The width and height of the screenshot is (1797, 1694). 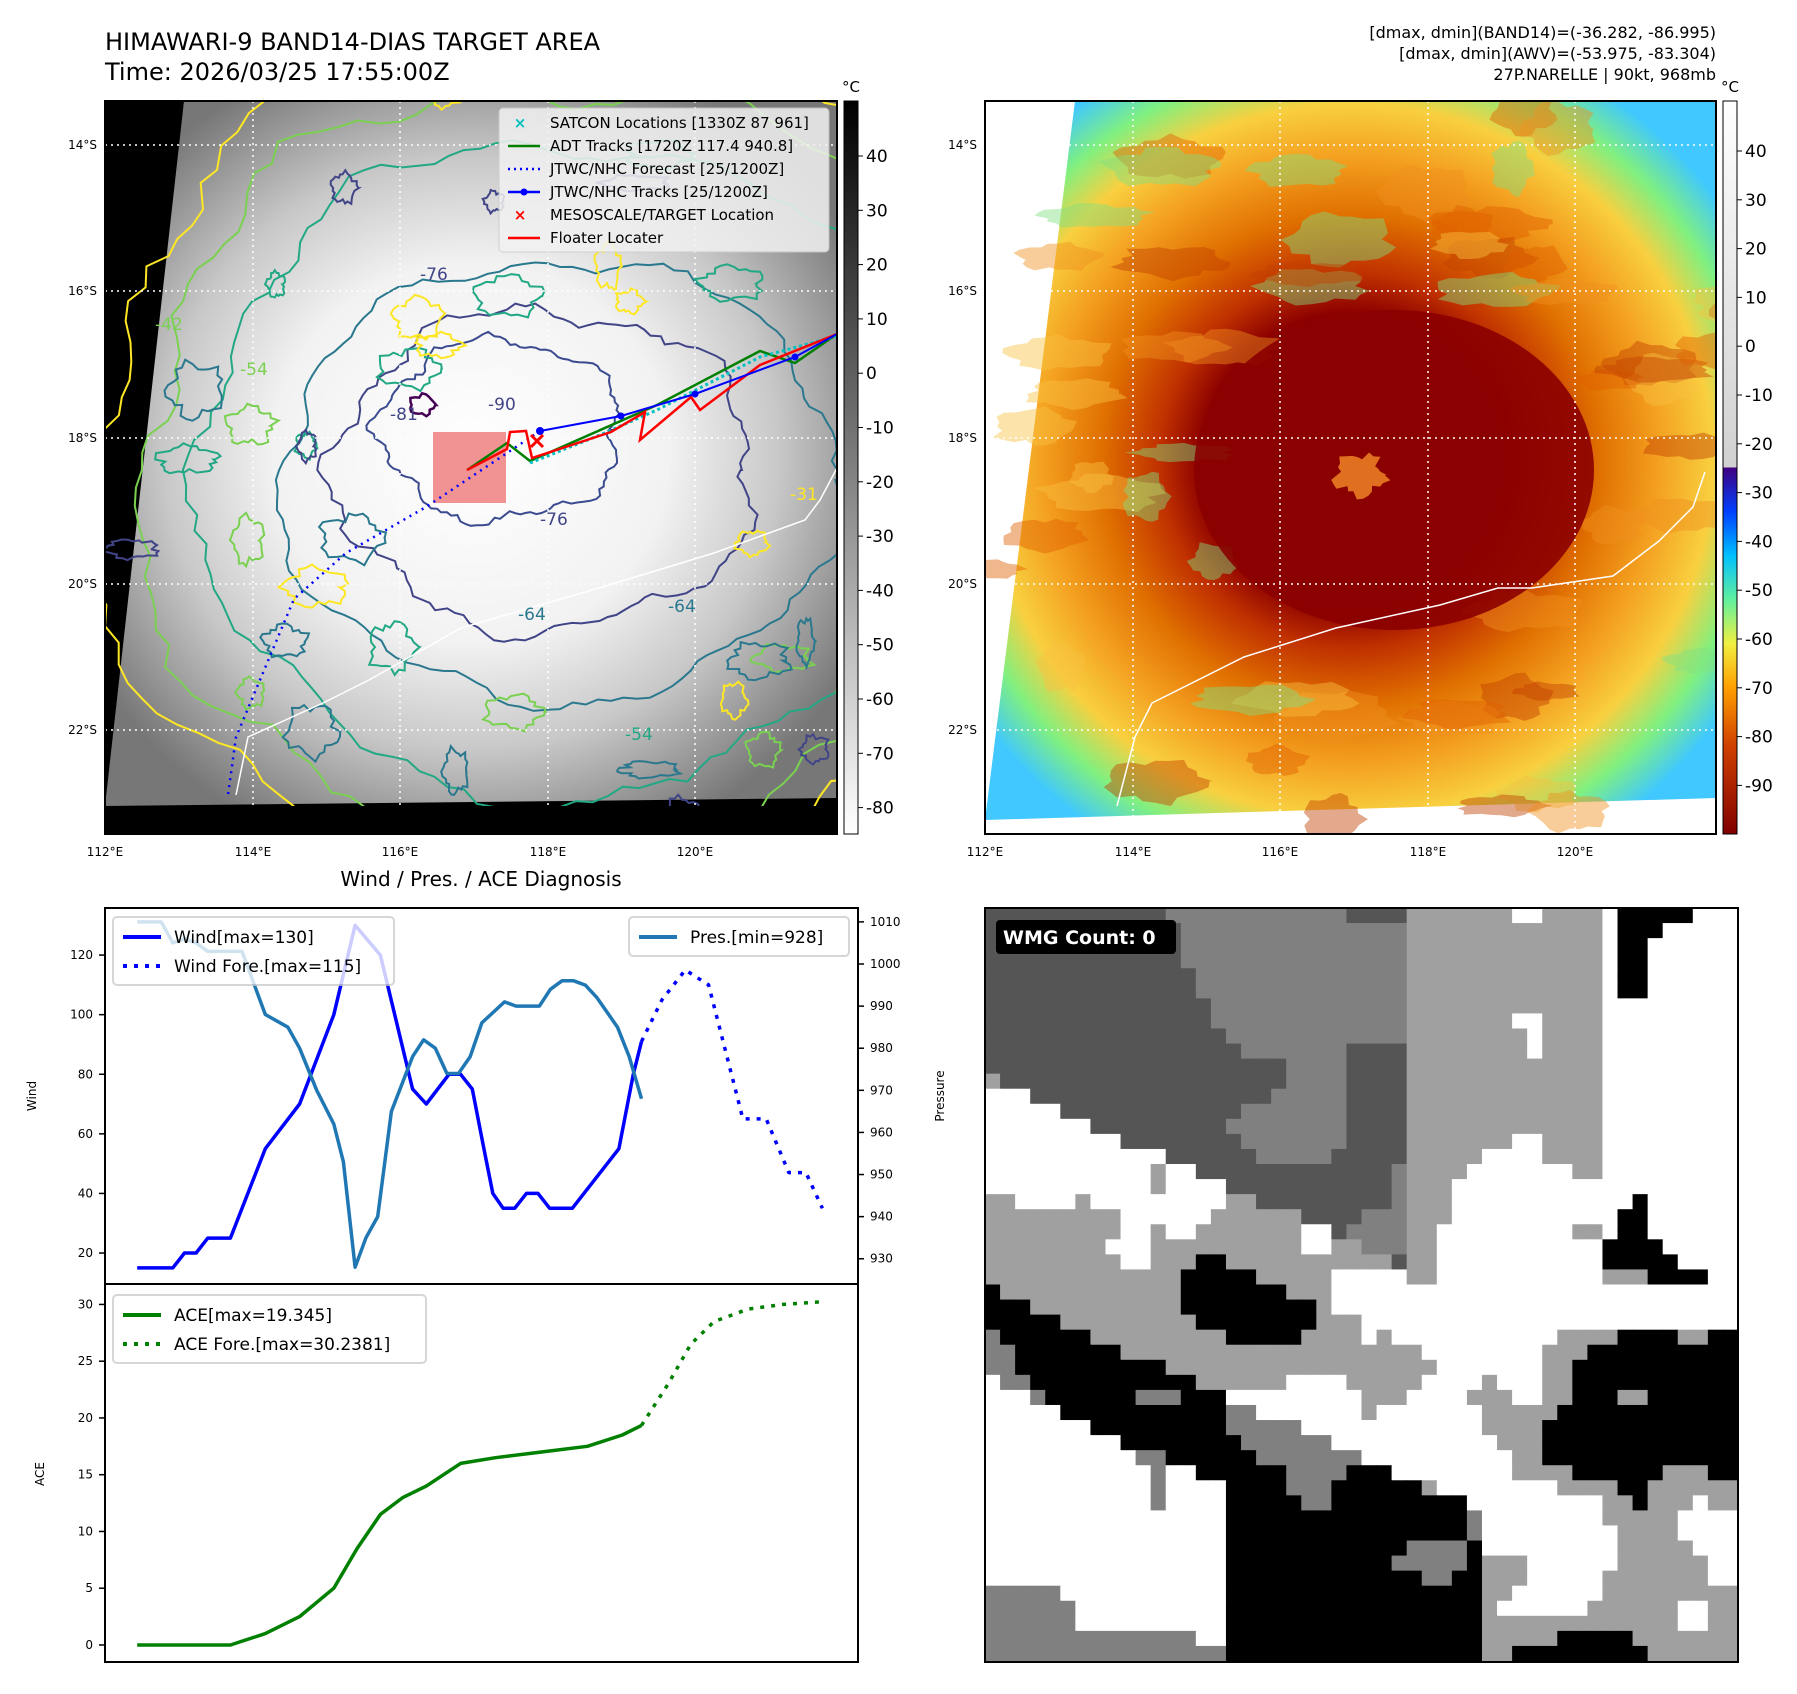 What do you see at coordinates (1759, 640) in the screenshot?
I see `colorbar-tick-label: -60` at bounding box center [1759, 640].